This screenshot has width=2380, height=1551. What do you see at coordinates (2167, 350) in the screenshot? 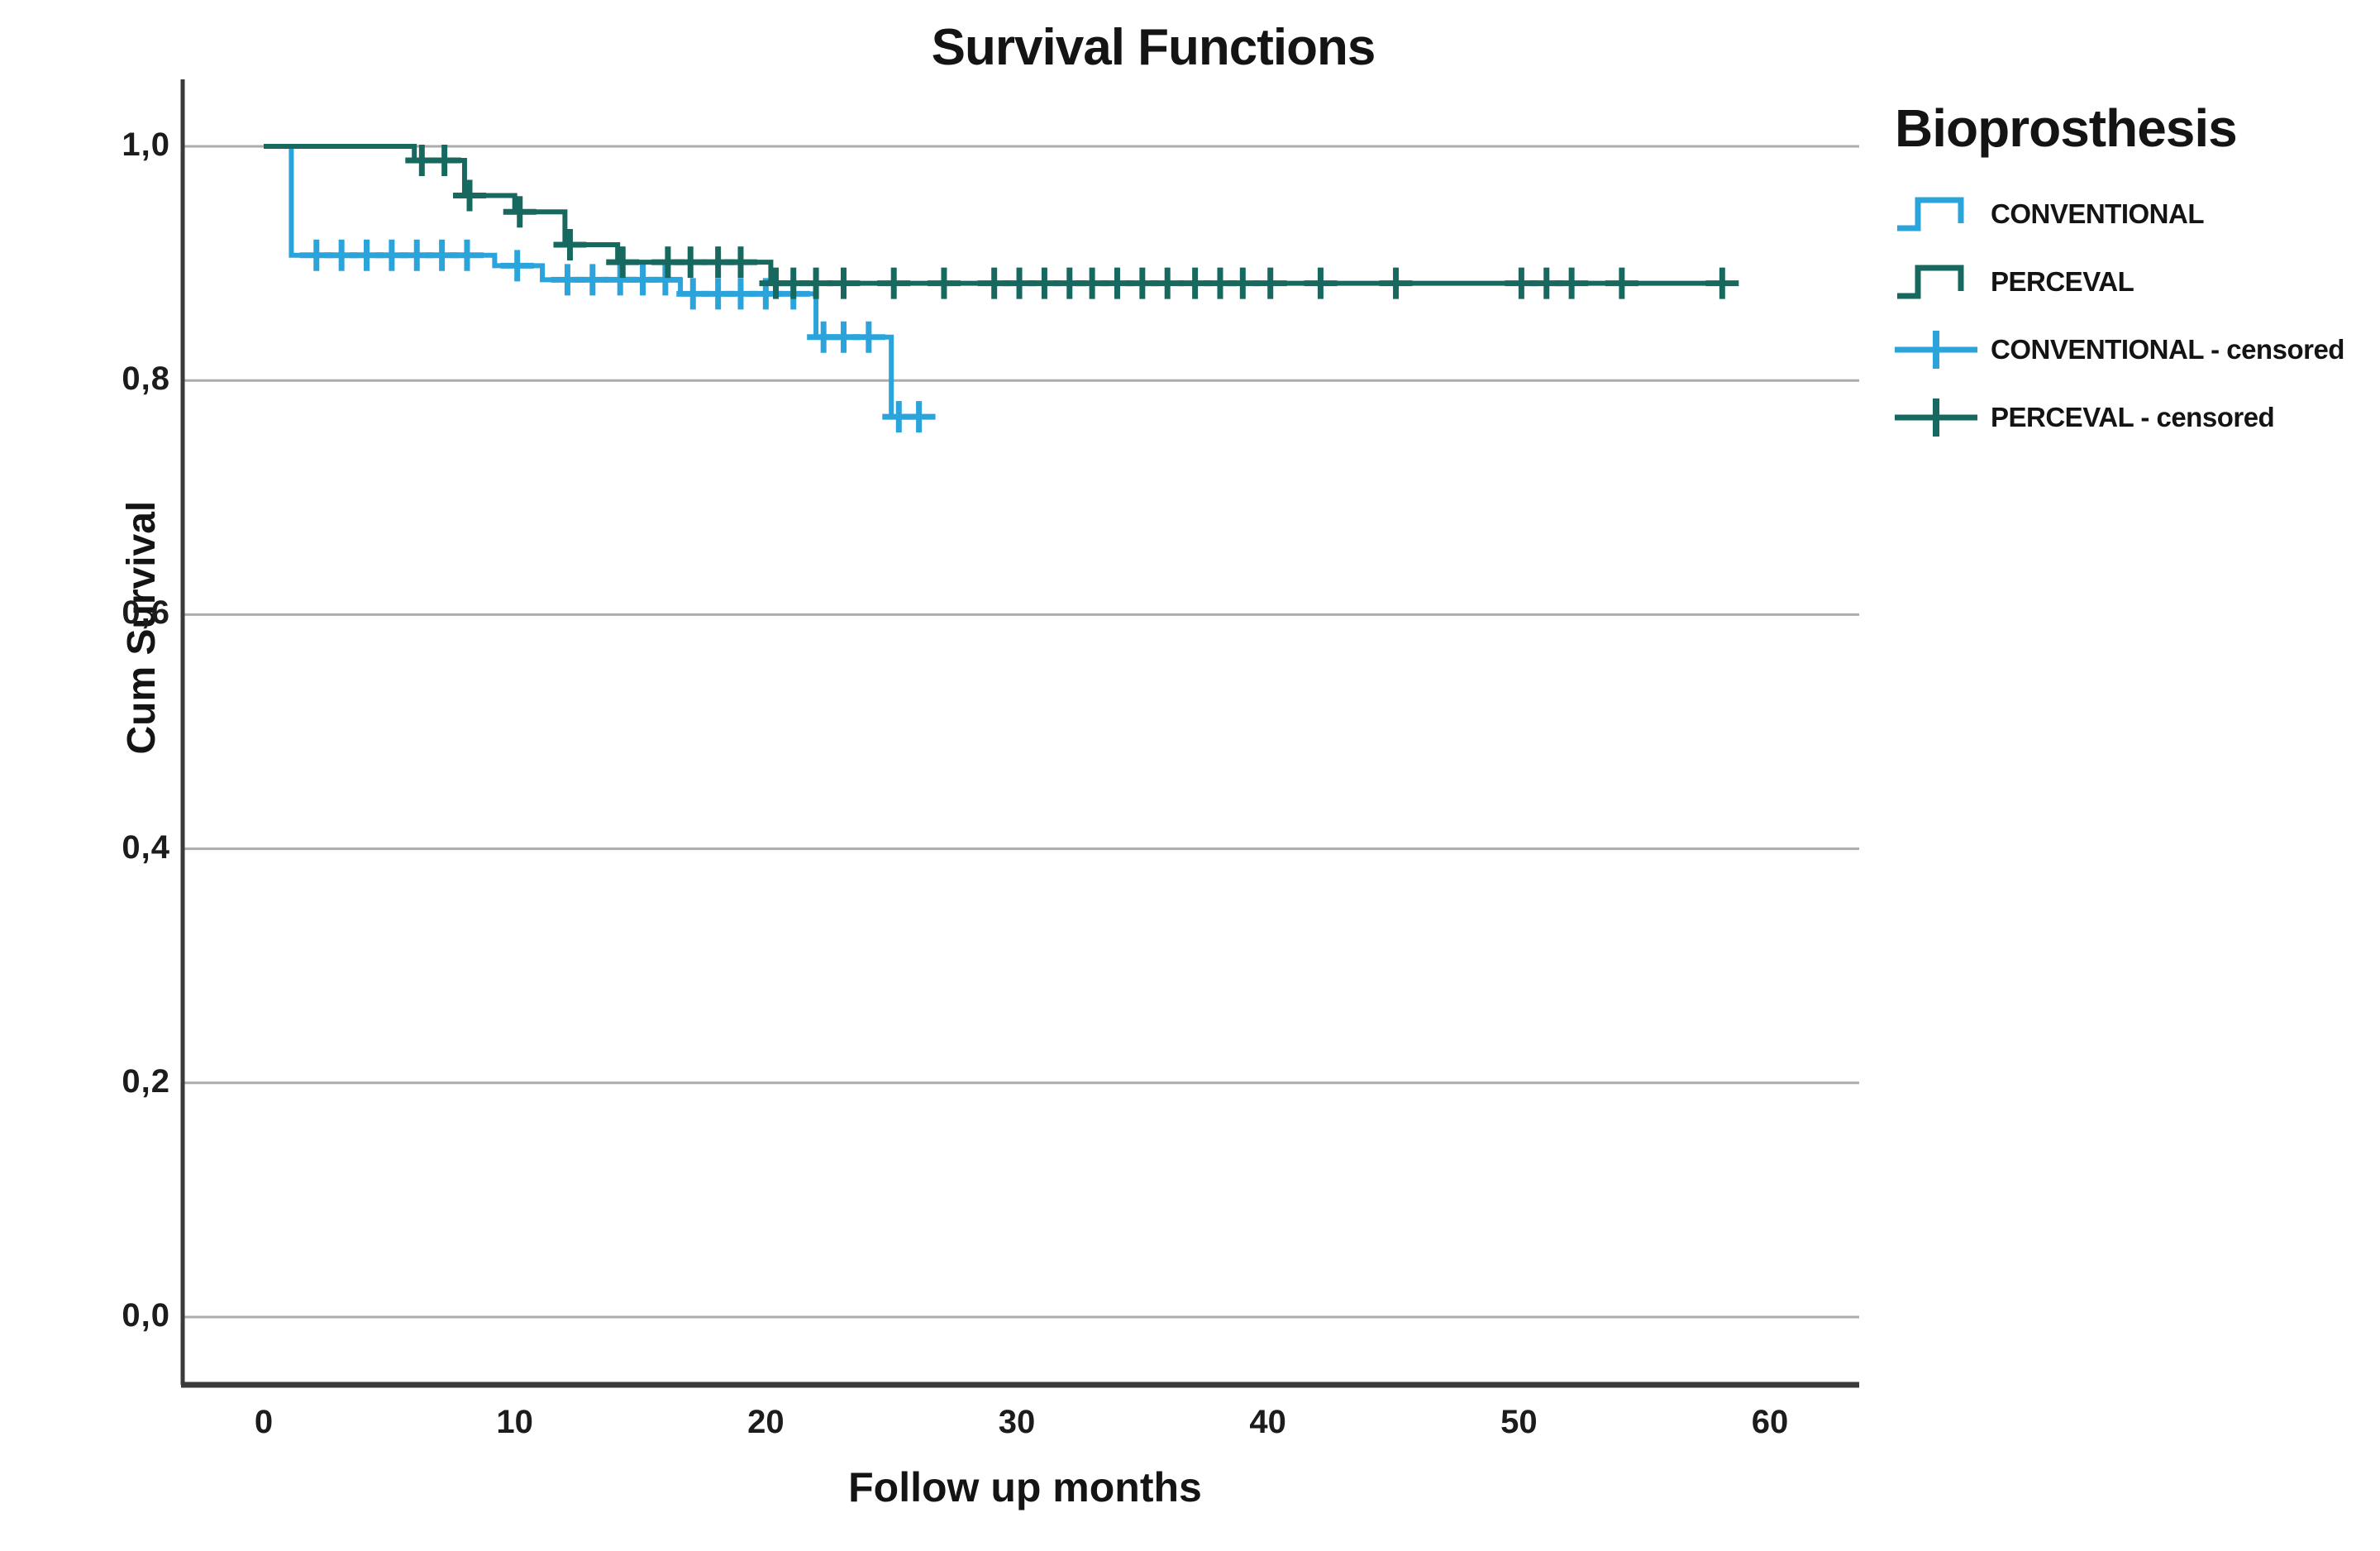
I see `legend-entry-label: CONVENTIONAL - censored` at bounding box center [2167, 350].